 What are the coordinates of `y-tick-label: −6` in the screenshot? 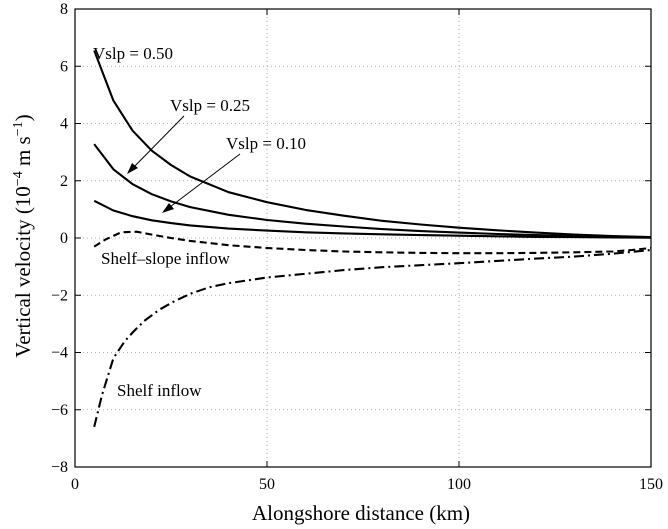 It's located at (59, 410).